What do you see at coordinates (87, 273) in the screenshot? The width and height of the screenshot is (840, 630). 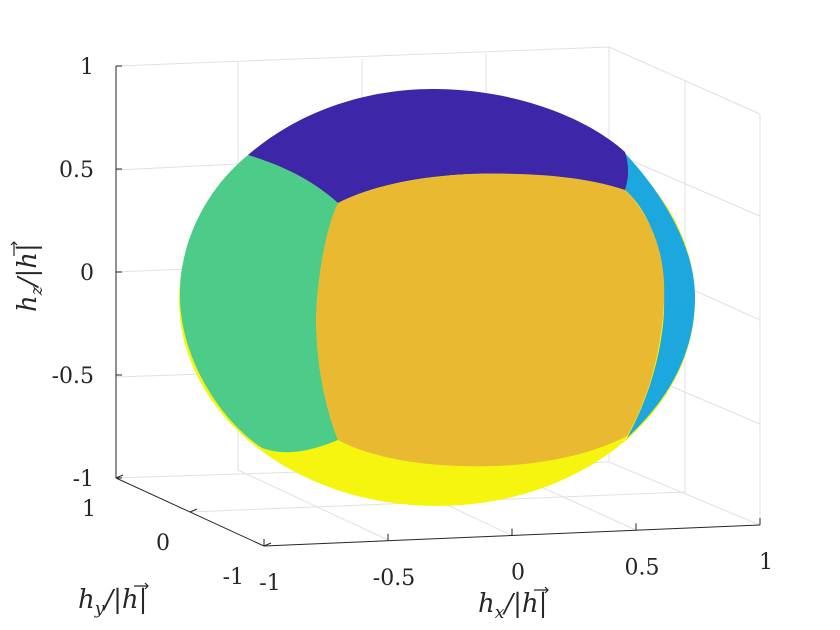 I see `z-tick-label-2: 0` at bounding box center [87, 273].